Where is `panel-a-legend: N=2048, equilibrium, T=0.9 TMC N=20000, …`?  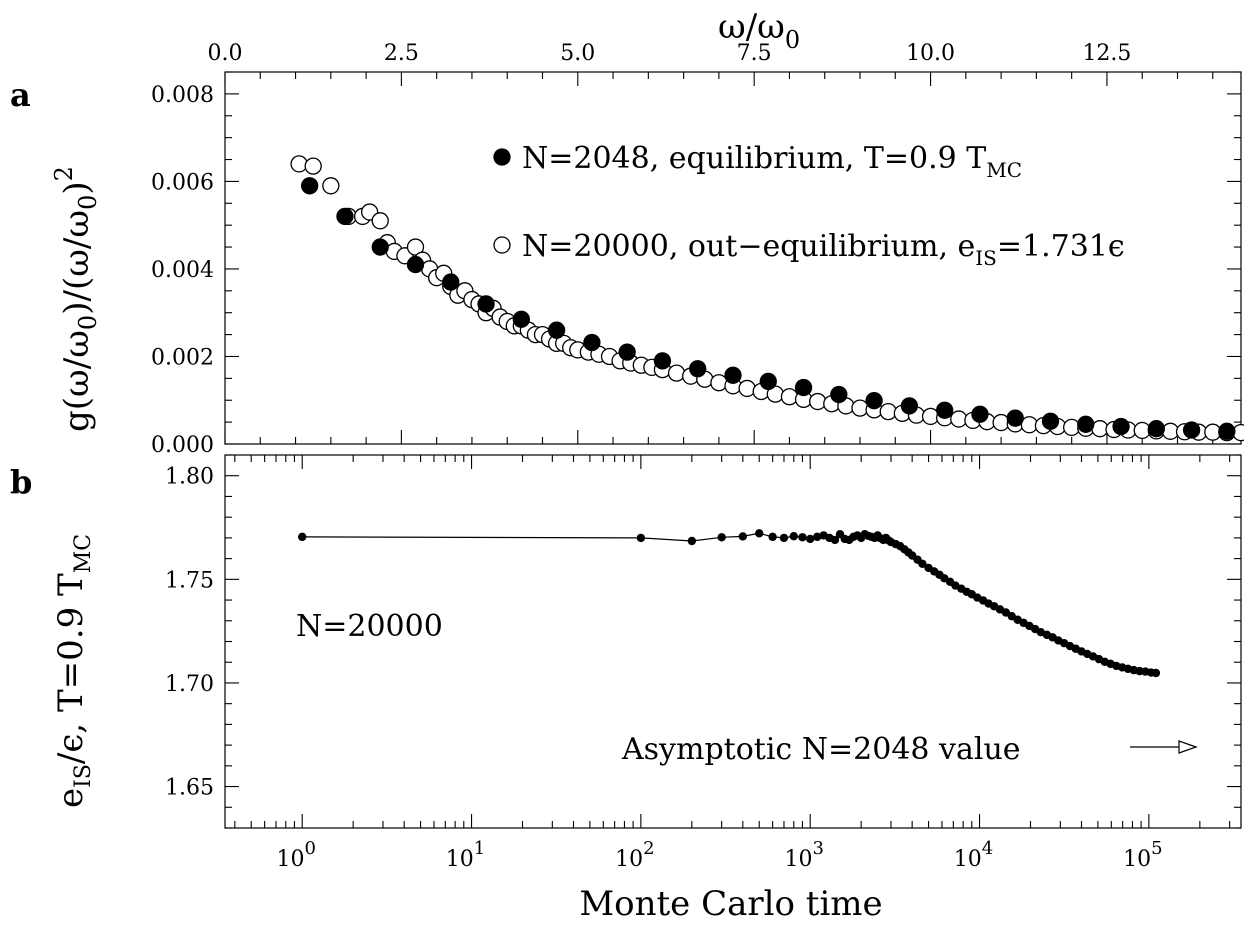
panel-a-legend: N=2048, equilibrium, T=0.9 TMC N=20000, … is located at coordinates (809, 205).